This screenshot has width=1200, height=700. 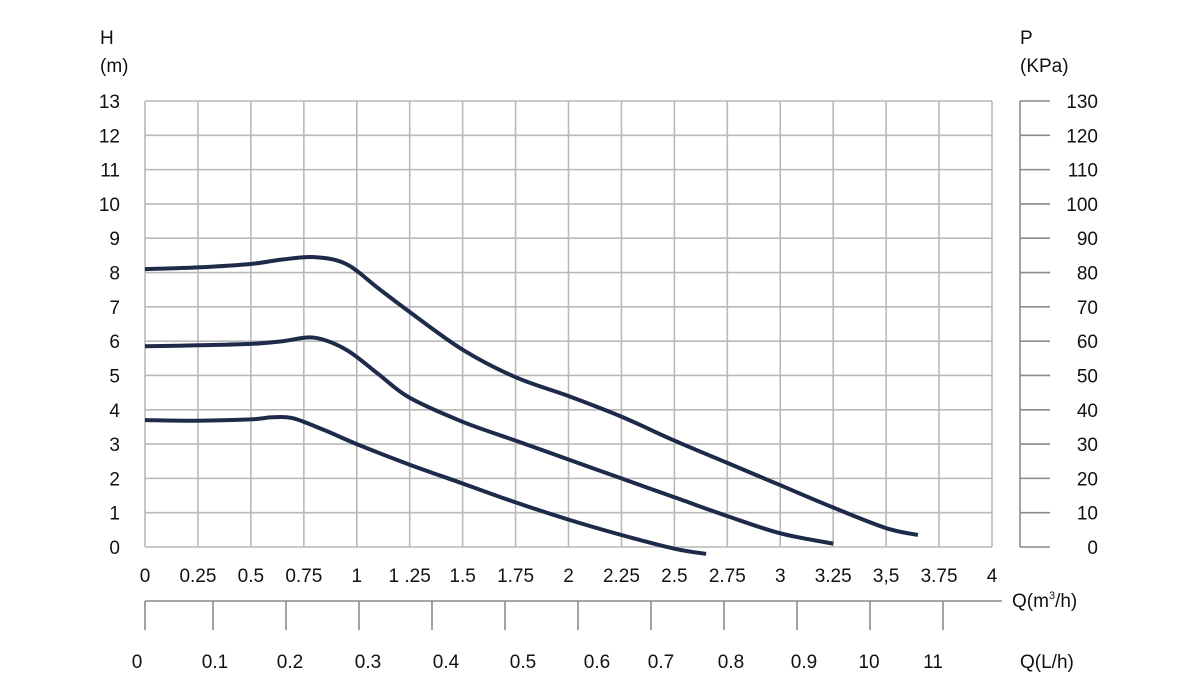 I want to click on right-tick-label: 70, so click(x=1087, y=308).